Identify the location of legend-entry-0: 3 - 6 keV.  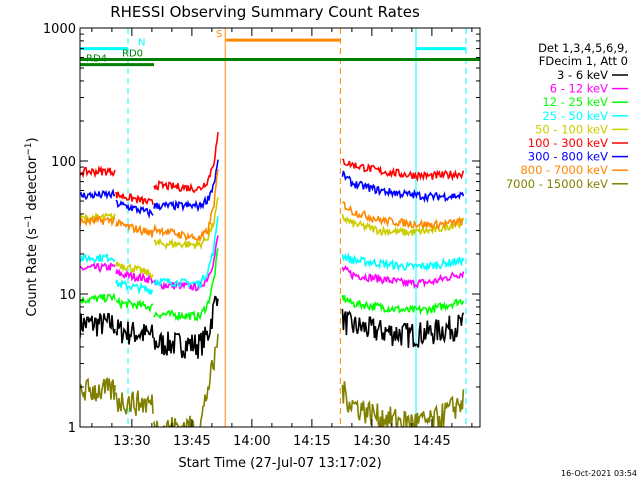
(582, 75).